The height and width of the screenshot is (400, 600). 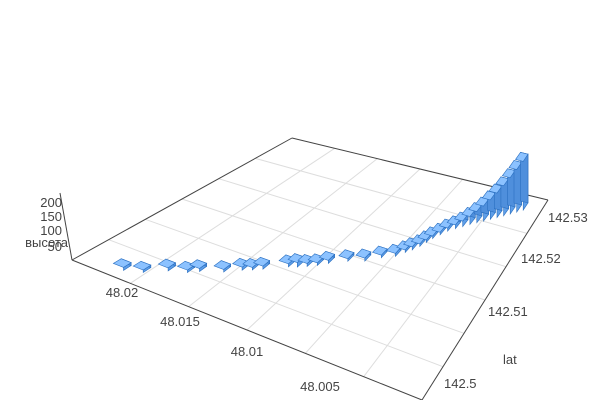 What do you see at coordinates (247, 351) in the screenshot?
I see `x-tick-label: 48.01` at bounding box center [247, 351].